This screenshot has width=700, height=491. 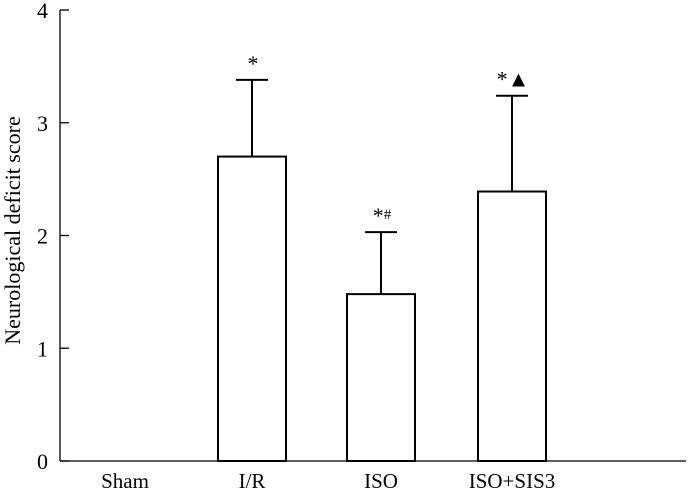 I want to click on x-category-label-1: I/R, so click(x=252, y=480).